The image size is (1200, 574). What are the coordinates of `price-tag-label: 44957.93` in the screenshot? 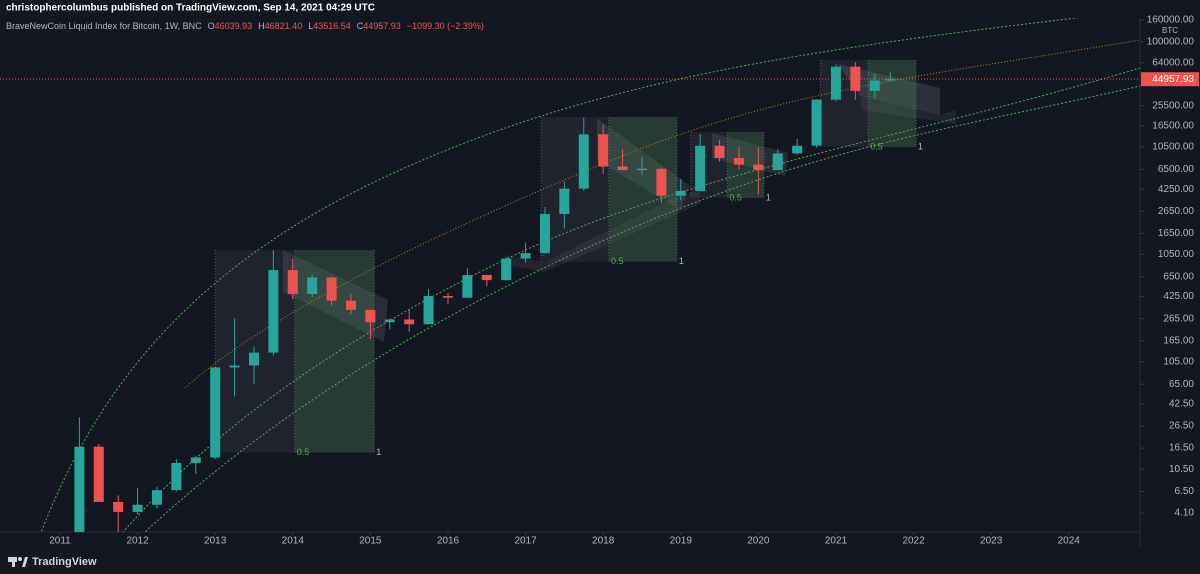 It's located at (1173, 79).